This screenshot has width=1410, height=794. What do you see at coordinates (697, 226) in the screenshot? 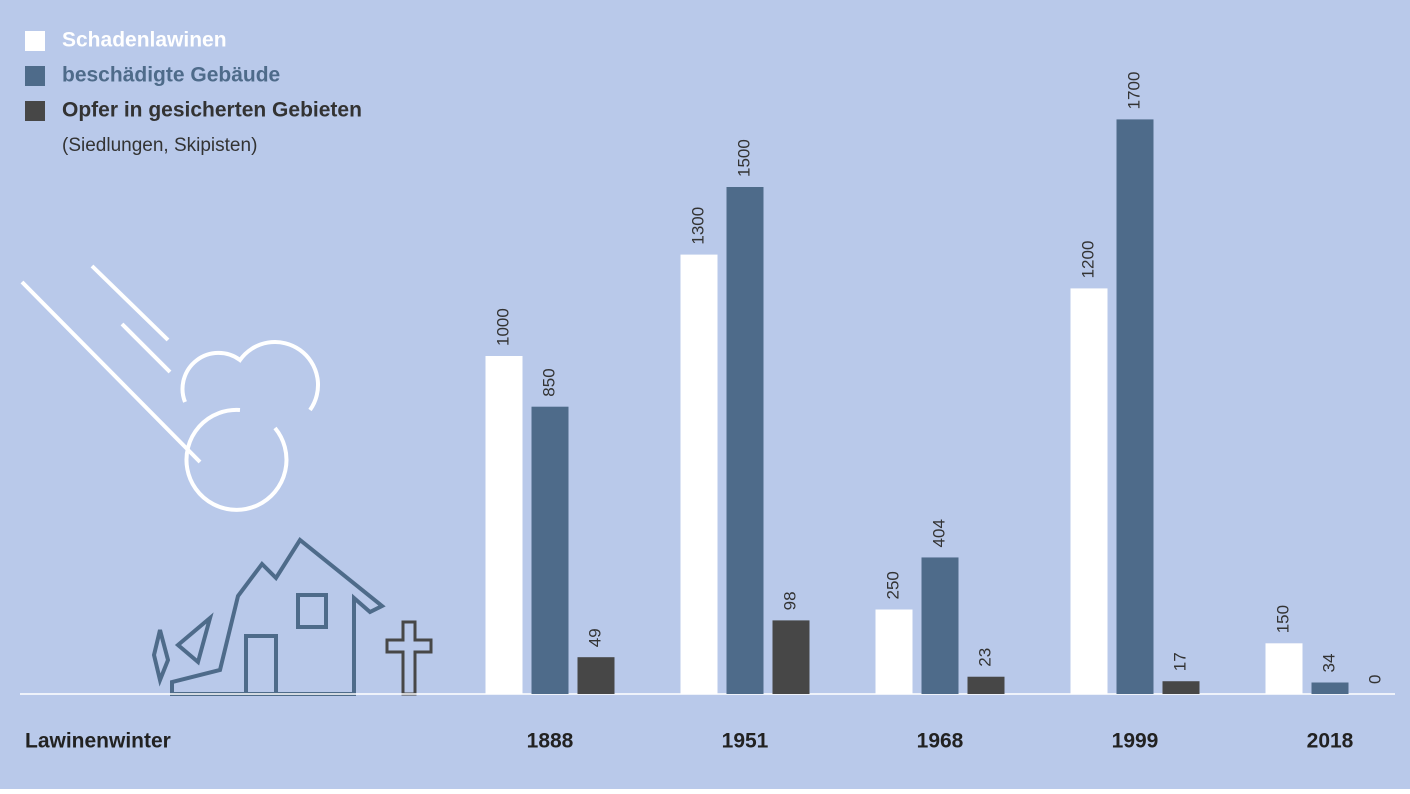
I see `value-label: 1300` at bounding box center [697, 226].